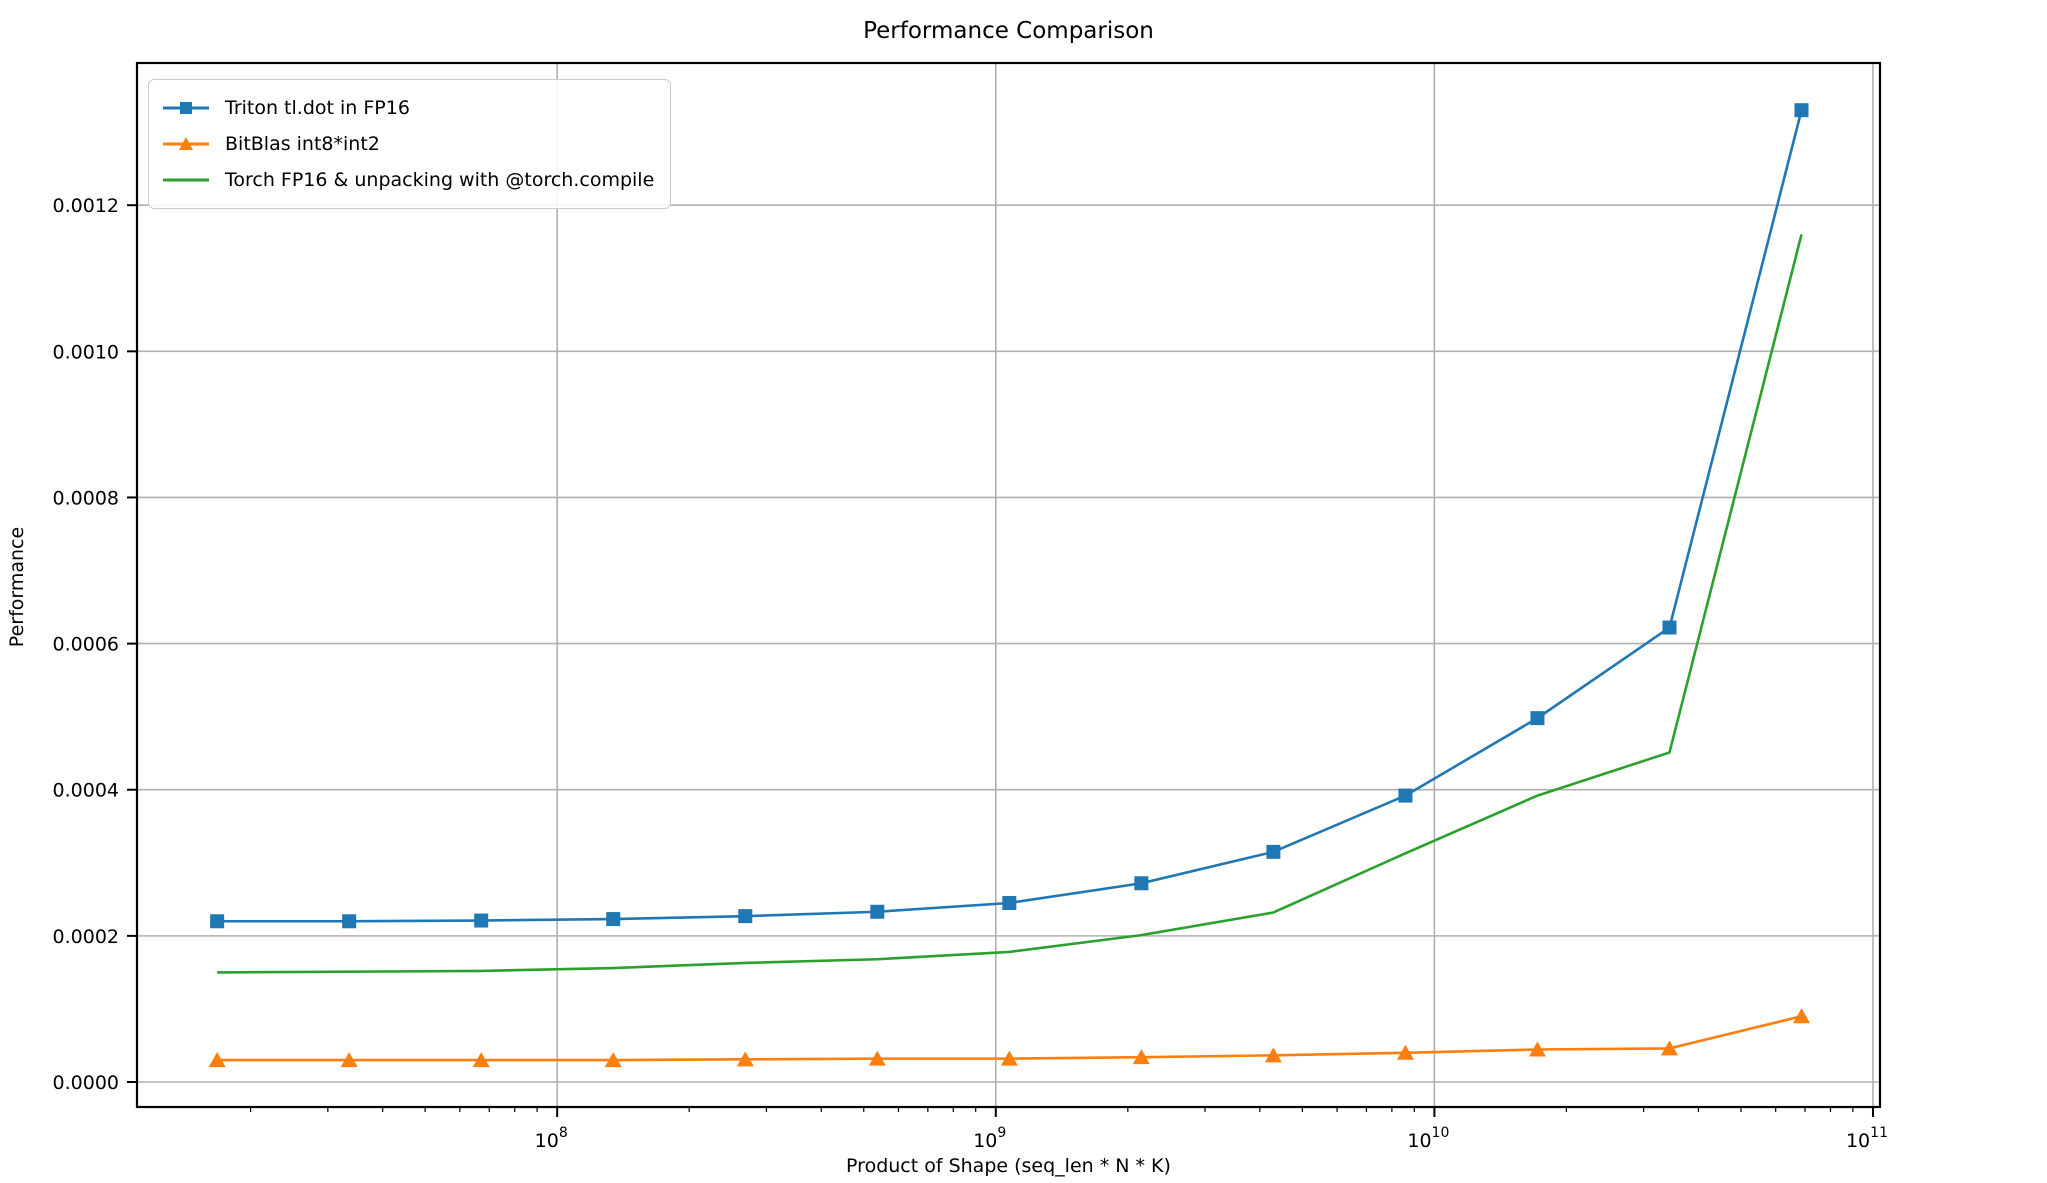 The width and height of the screenshot is (2047, 1183). Describe the element at coordinates (86, 206) in the screenshot. I see `y-tick-label-0.0012: 0.0012` at that location.